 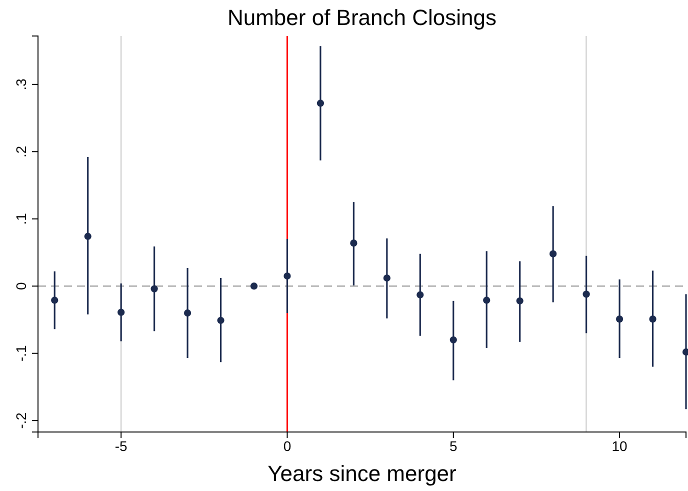 What do you see at coordinates (287, 446) in the screenshot?
I see `x-tick-label: 0` at bounding box center [287, 446].